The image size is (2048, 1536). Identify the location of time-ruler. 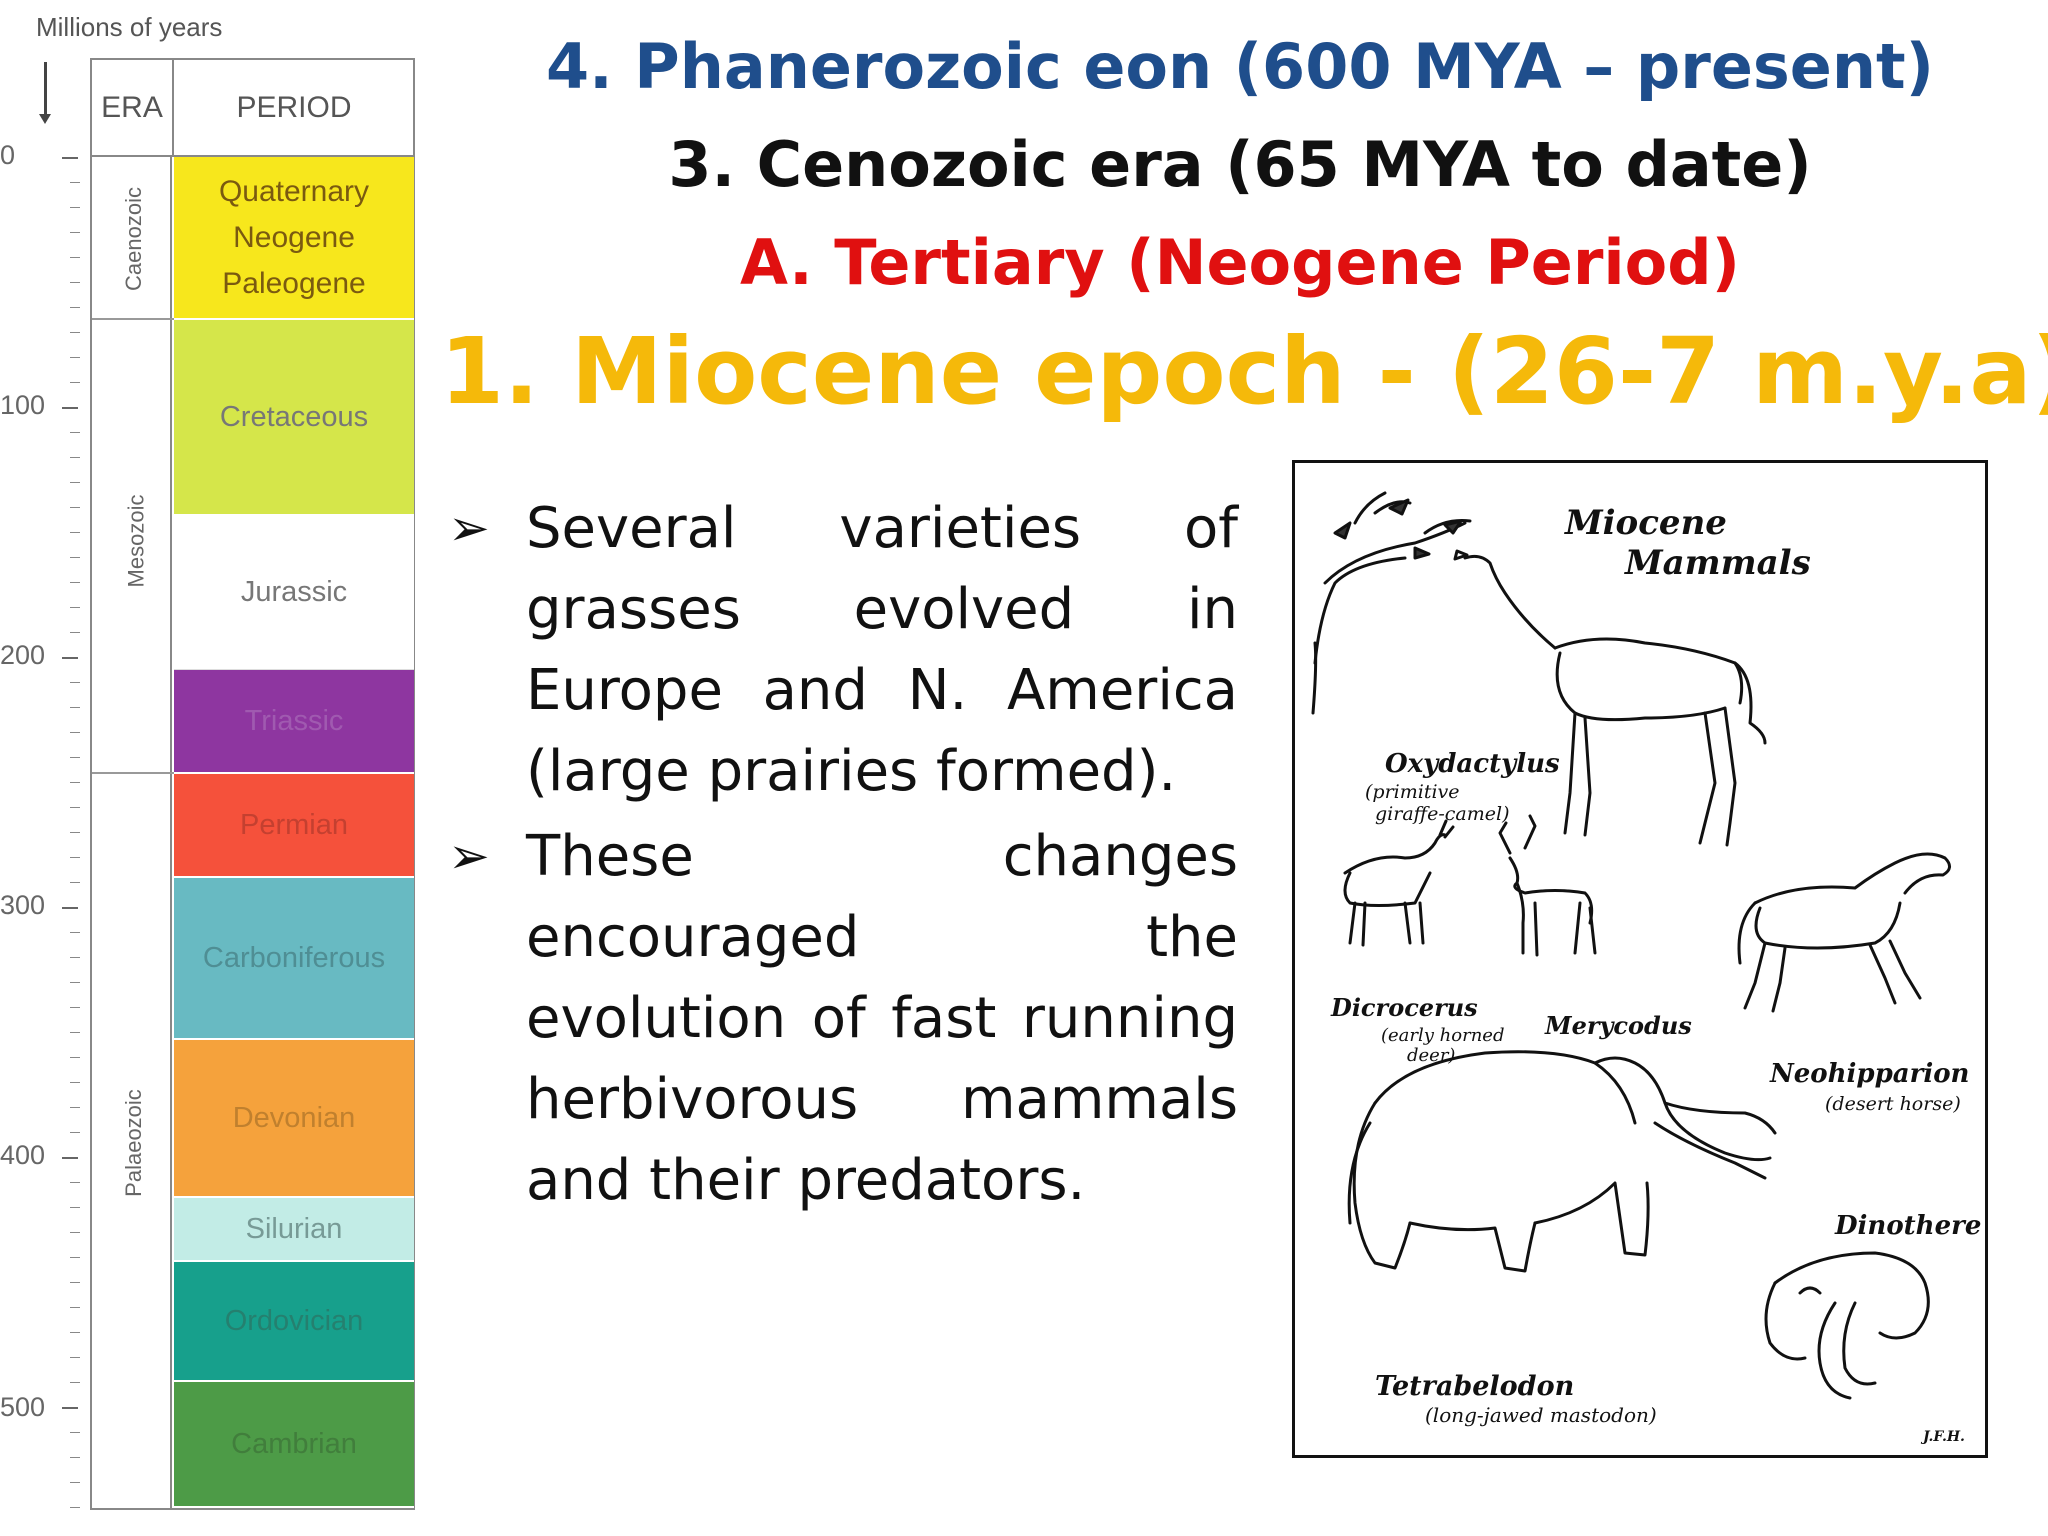
(81, 784).